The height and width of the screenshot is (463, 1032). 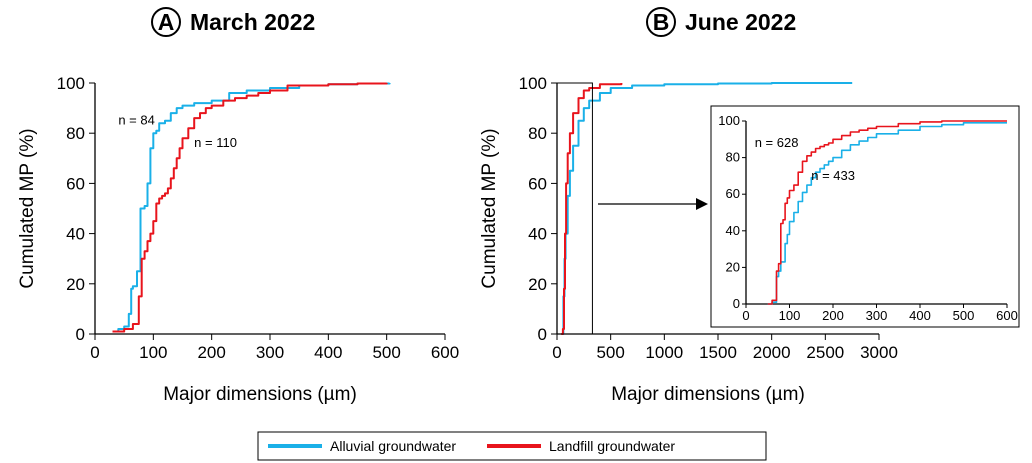 I want to click on panel-b-title-text: June 2022, so click(x=740, y=22).